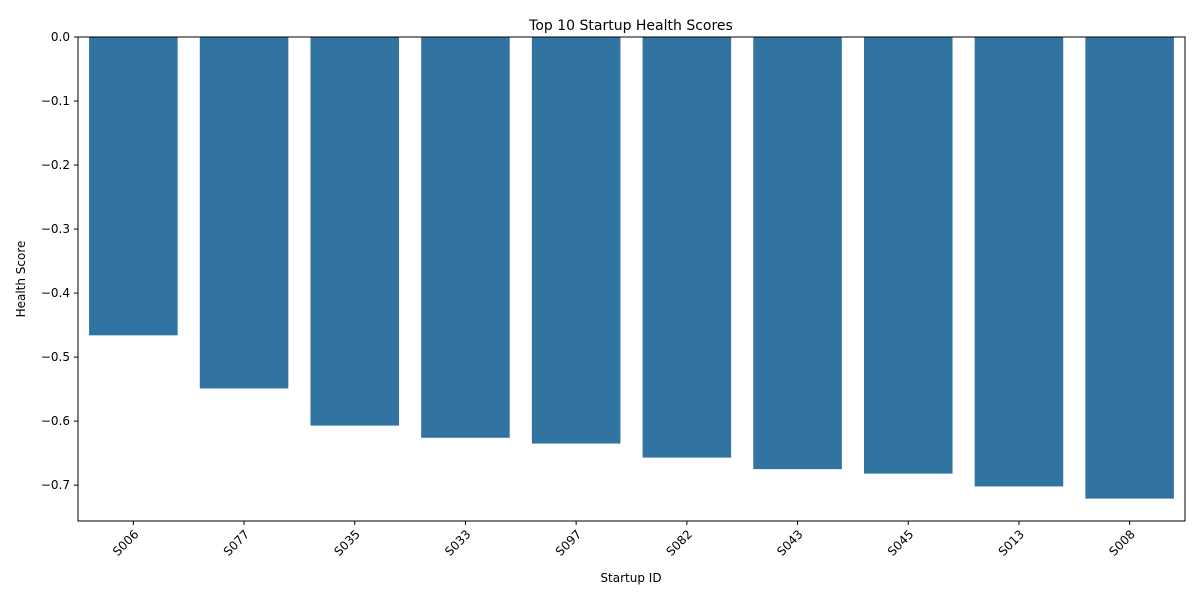 Image resolution: width=1200 pixels, height=604 pixels. I want to click on bar-s077, so click(244, 213).